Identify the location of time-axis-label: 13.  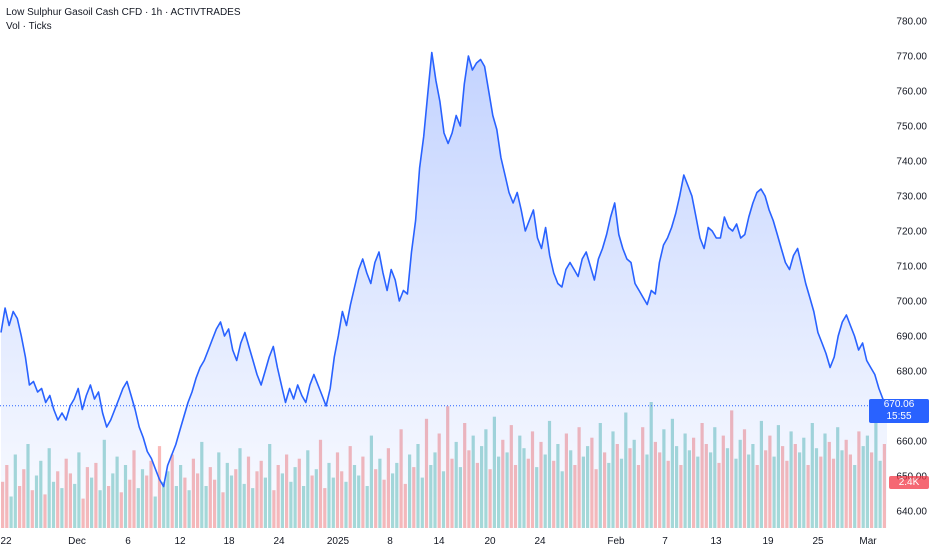
(716, 541).